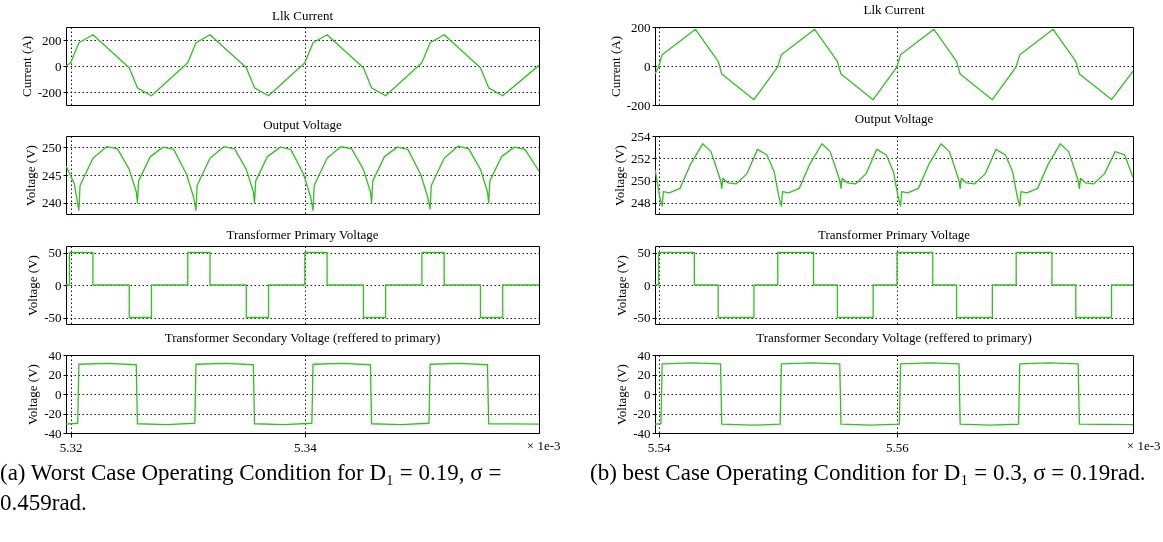 This screenshot has width=1163, height=542. Describe the element at coordinates (898, 447) in the screenshot. I see `x-tick-label: 5.56` at that location.